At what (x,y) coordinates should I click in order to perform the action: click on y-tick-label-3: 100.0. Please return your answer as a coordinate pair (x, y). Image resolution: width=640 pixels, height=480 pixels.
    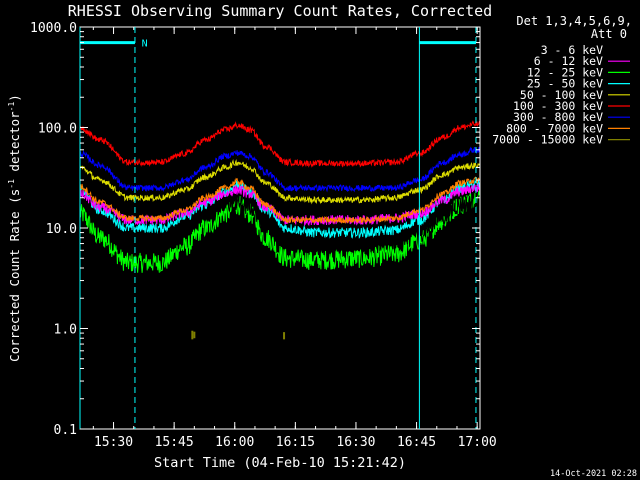
    Looking at the image, I should click on (57, 129).